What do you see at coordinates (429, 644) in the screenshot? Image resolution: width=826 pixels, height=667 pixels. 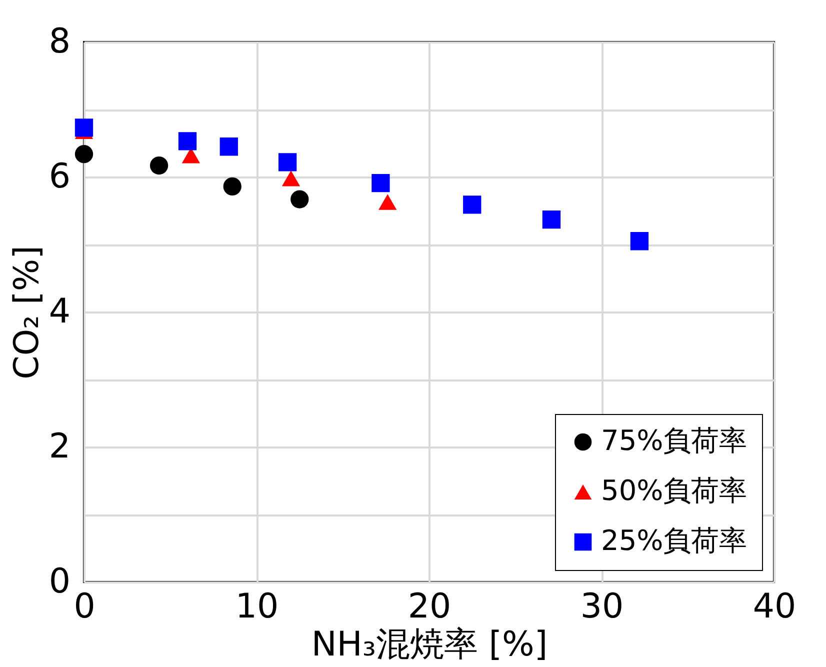 I see `x-axis-title: NH₃混焼率 [%]` at bounding box center [429, 644].